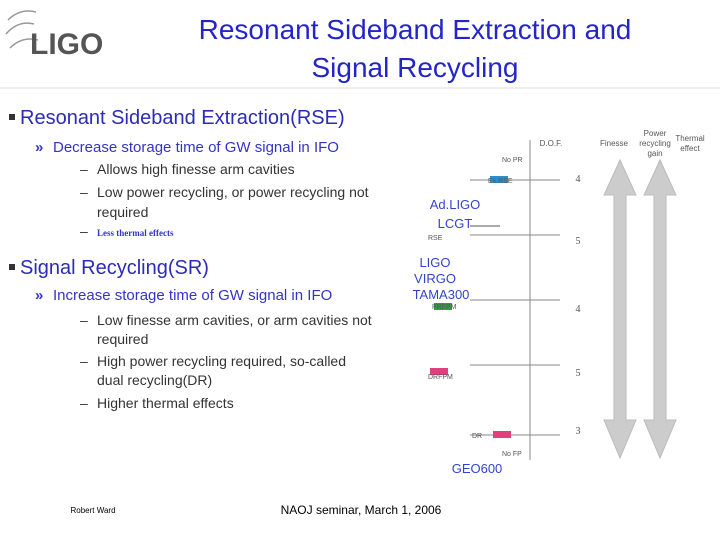 The image size is (720, 540). I want to click on logo-text: LIGO, so click(66, 44).